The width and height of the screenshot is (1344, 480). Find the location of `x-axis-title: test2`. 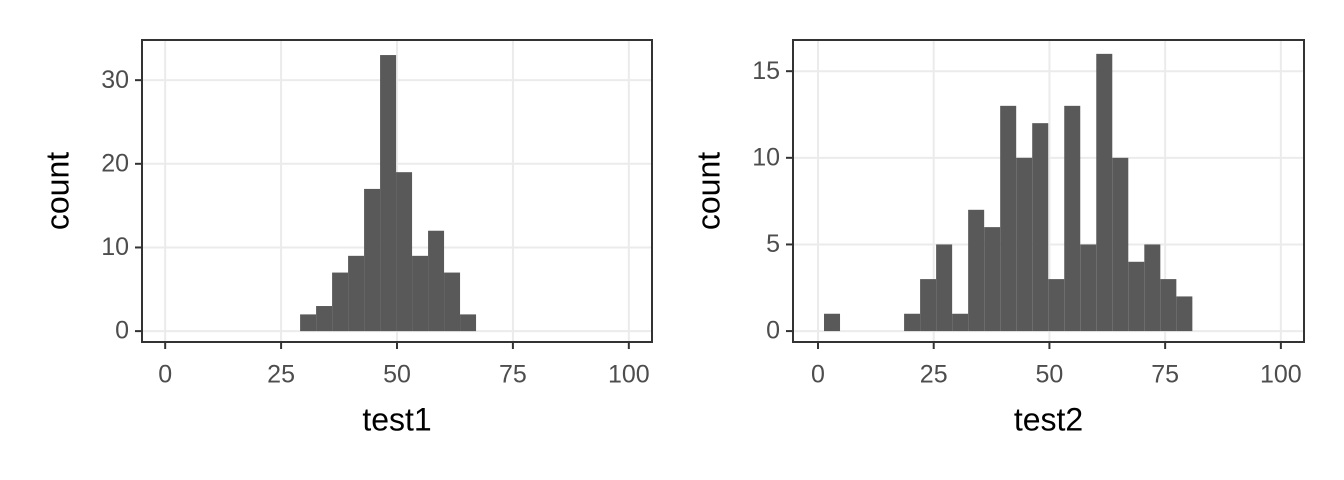

x-axis-title: test2 is located at coordinates (1048, 419).